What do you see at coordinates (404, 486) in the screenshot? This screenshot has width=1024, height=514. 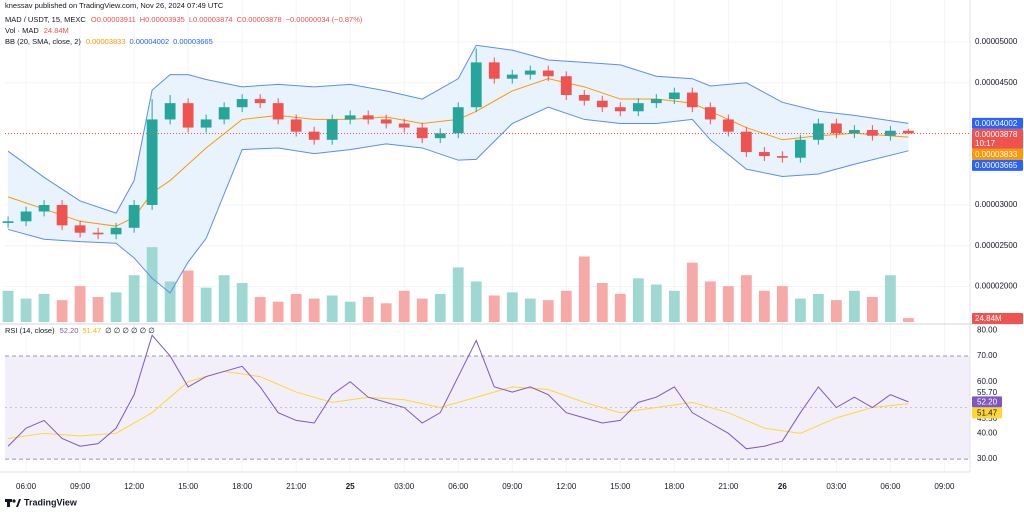 I see `x-tick-label: 03:00` at bounding box center [404, 486].